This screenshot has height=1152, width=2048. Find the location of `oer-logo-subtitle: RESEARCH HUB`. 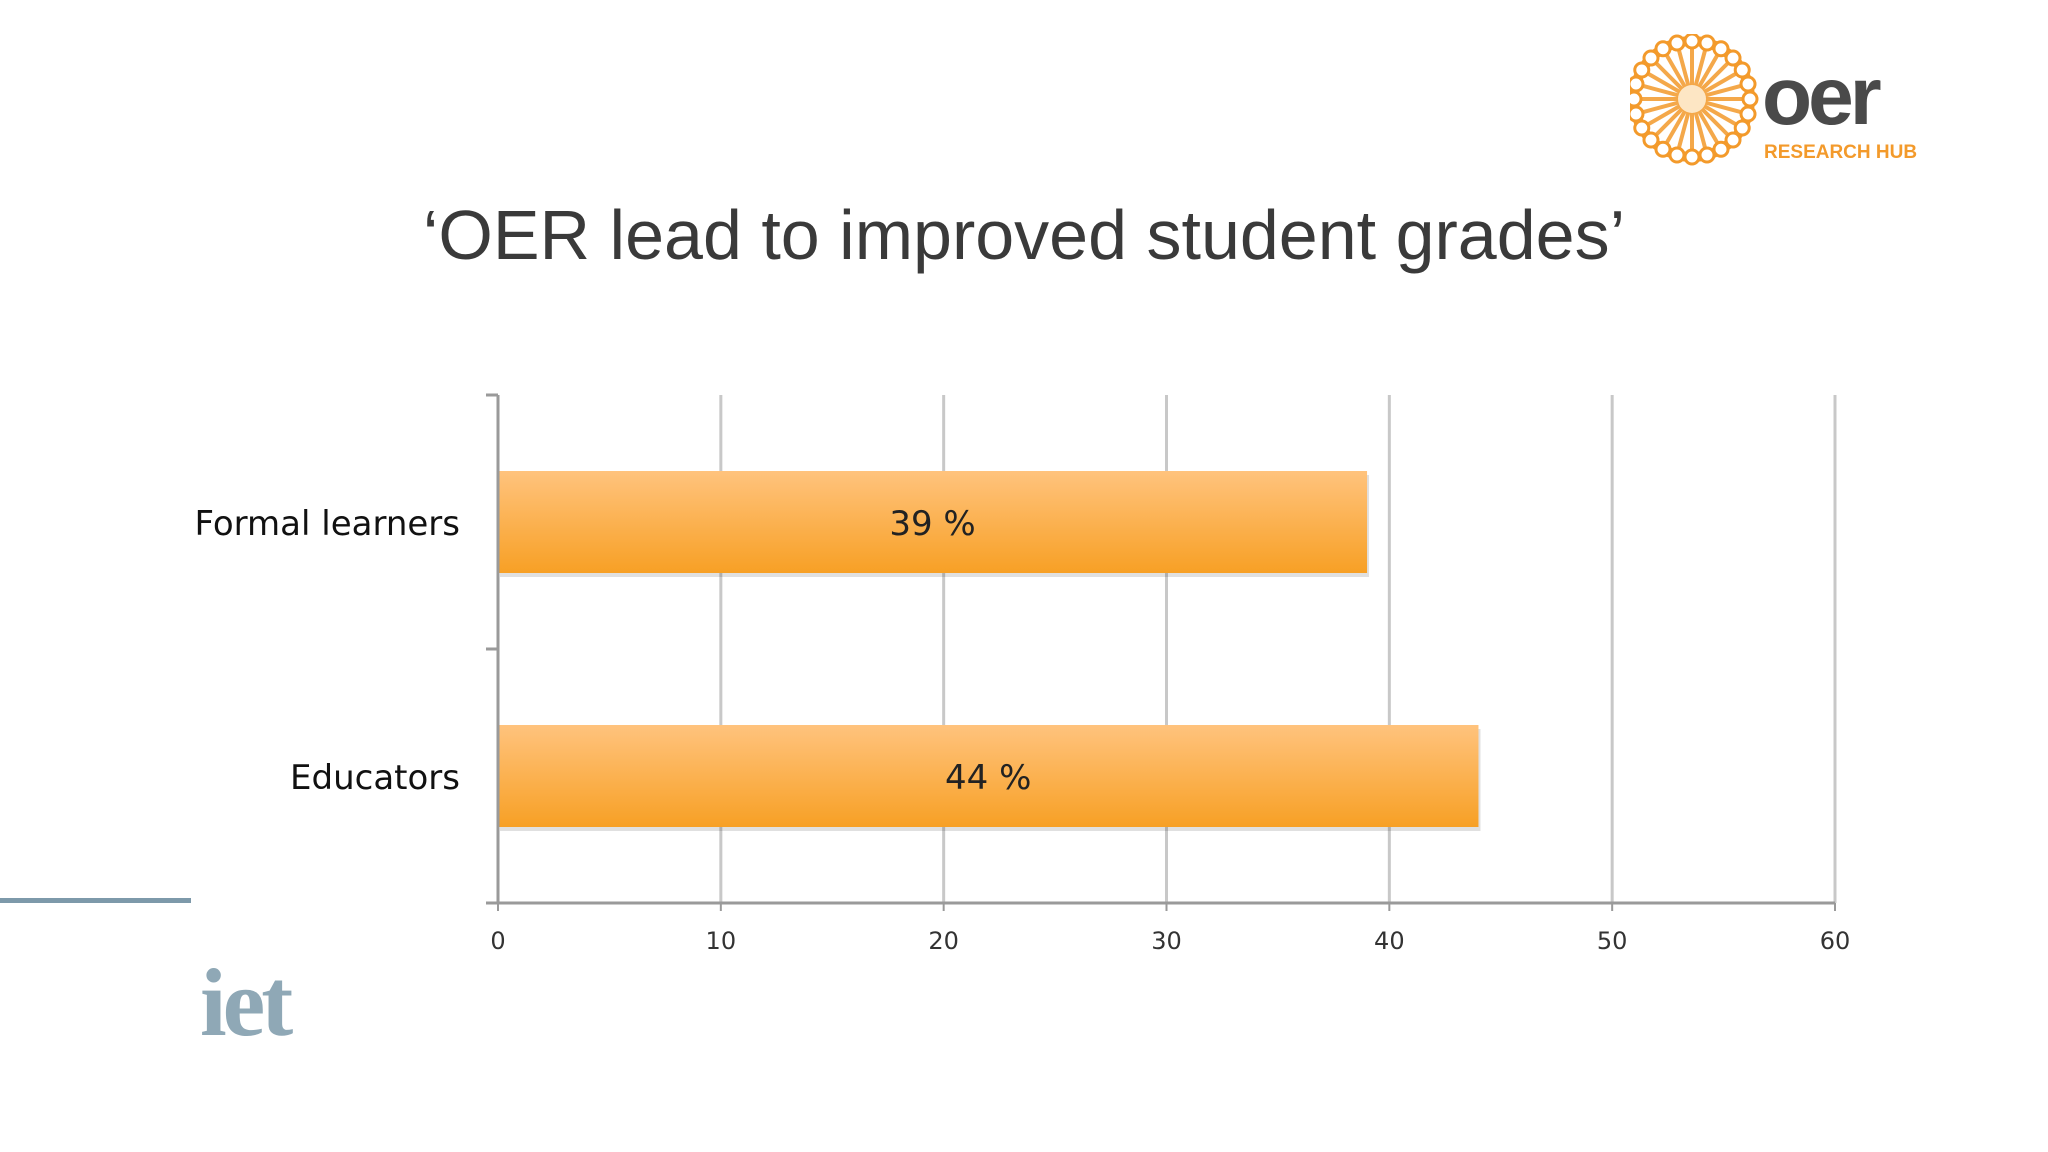

oer-logo-subtitle: RESEARCH HUB is located at coordinates (1840, 152).